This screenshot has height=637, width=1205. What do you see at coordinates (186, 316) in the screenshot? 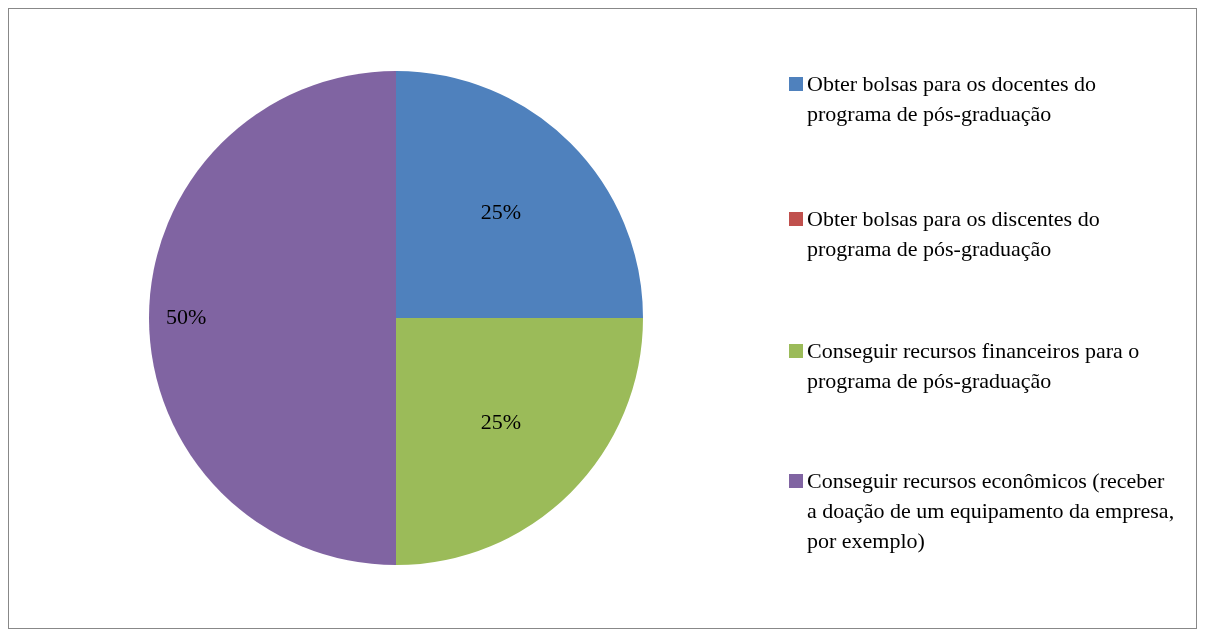
I see `data-label: 50%` at bounding box center [186, 316].